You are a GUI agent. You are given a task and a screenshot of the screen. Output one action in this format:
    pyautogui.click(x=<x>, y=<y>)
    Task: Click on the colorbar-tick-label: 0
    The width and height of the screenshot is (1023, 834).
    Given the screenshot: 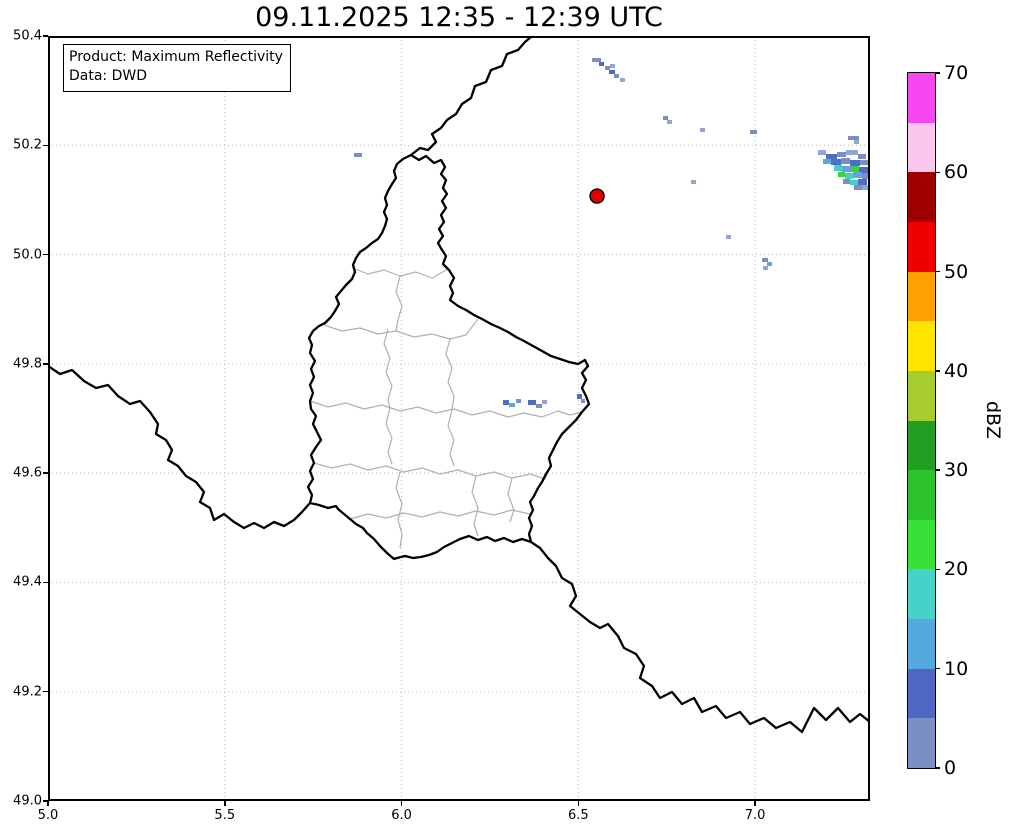 What is the action you would take?
    pyautogui.click(x=950, y=768)
    